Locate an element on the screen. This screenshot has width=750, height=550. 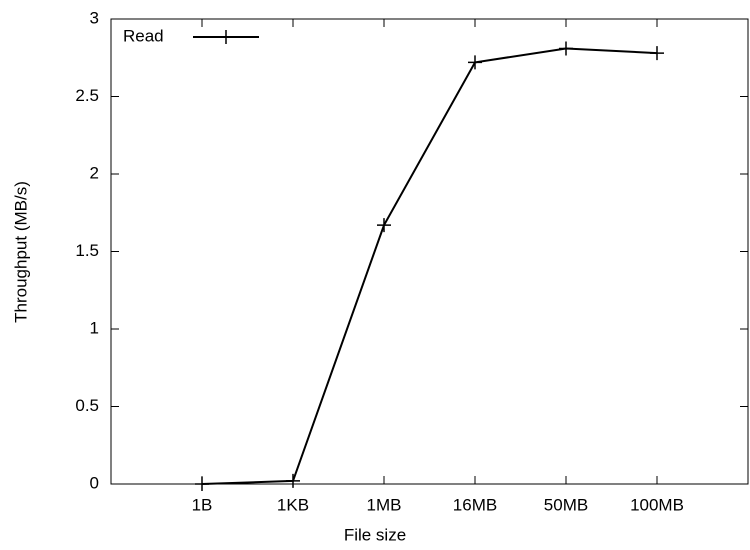
x-tick-label: 1KB is located at coordinates (293, 504).